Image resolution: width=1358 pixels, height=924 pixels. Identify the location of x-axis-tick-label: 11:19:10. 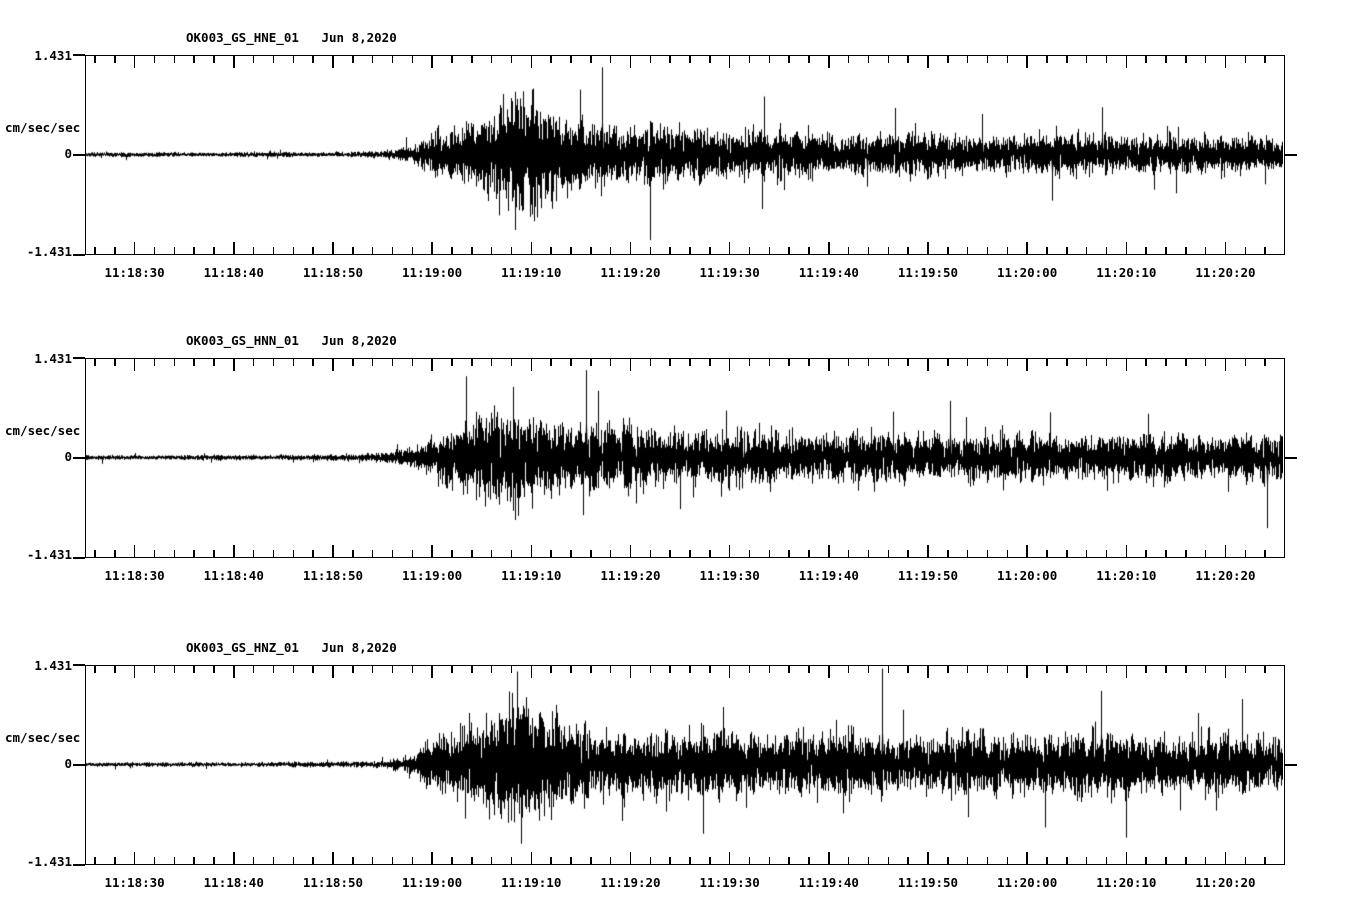
(531, 272).